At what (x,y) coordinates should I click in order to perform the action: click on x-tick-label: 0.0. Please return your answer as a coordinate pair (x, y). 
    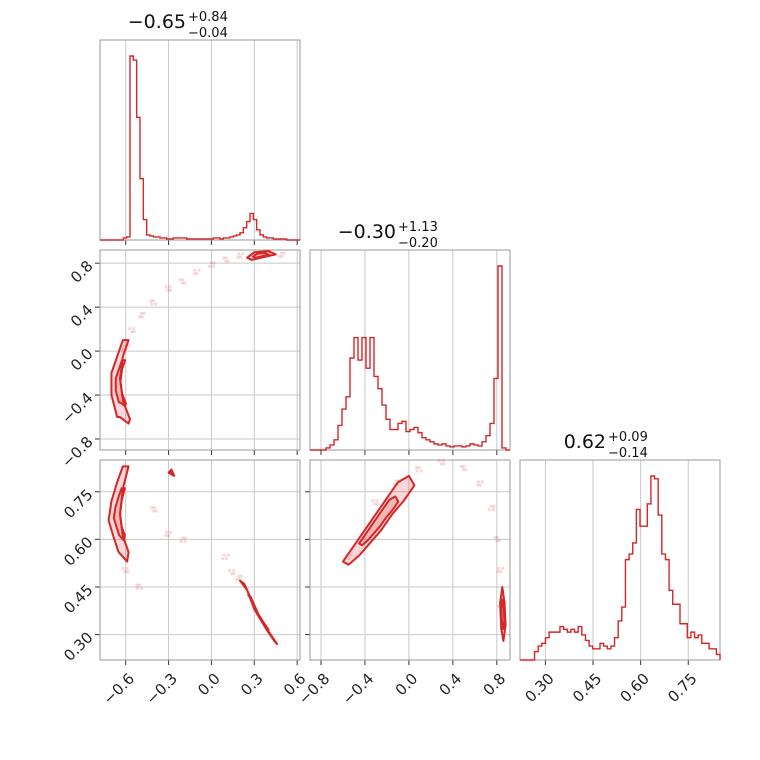
    Looking at the image, I should click on (209, 685).